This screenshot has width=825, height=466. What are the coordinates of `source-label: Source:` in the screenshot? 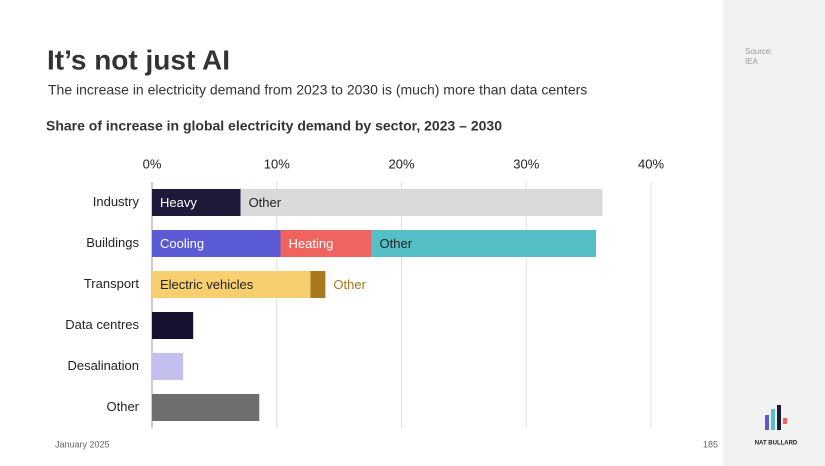 It's located at (759, 51).